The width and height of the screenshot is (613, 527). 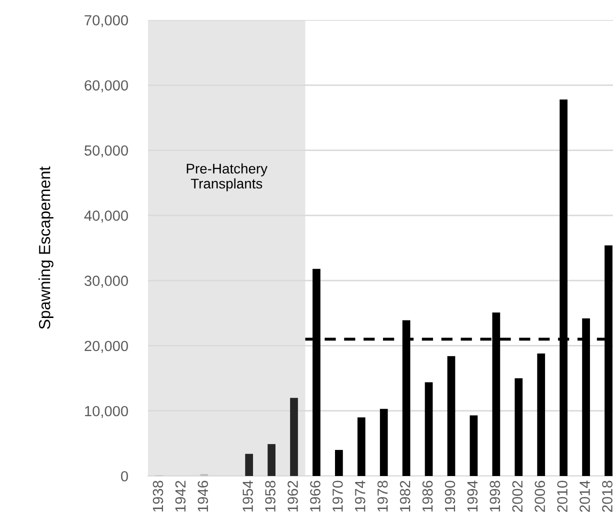 What do you see at coordinates (293, 496) in the screenshot?
I see `x-tick-label: 1962` at bounding box center [293, 496].